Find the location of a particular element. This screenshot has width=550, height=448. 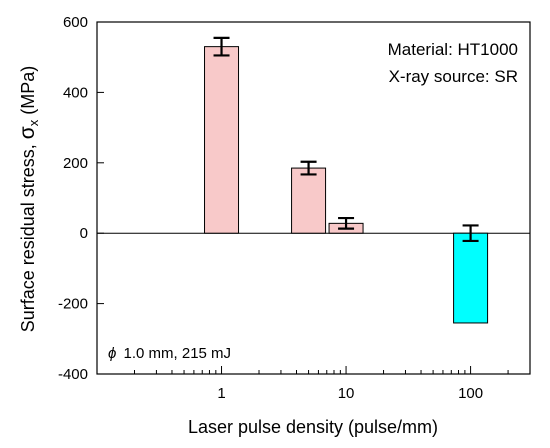

x-axis-title: Laser pulse density (pulse/mm) is located at coordinates (313, 427).